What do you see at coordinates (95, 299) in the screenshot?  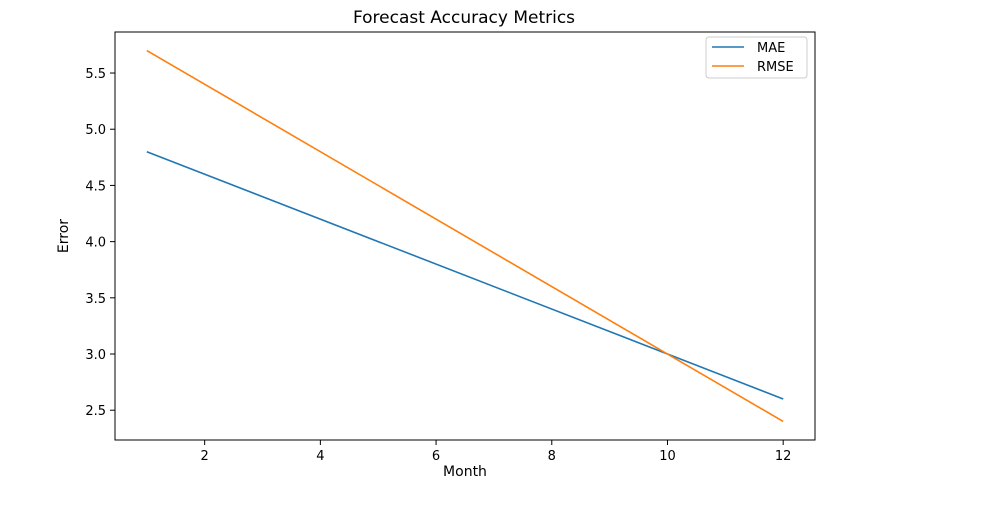 I see `y-tick-label: 3.5` at bounding box center [95, 299].